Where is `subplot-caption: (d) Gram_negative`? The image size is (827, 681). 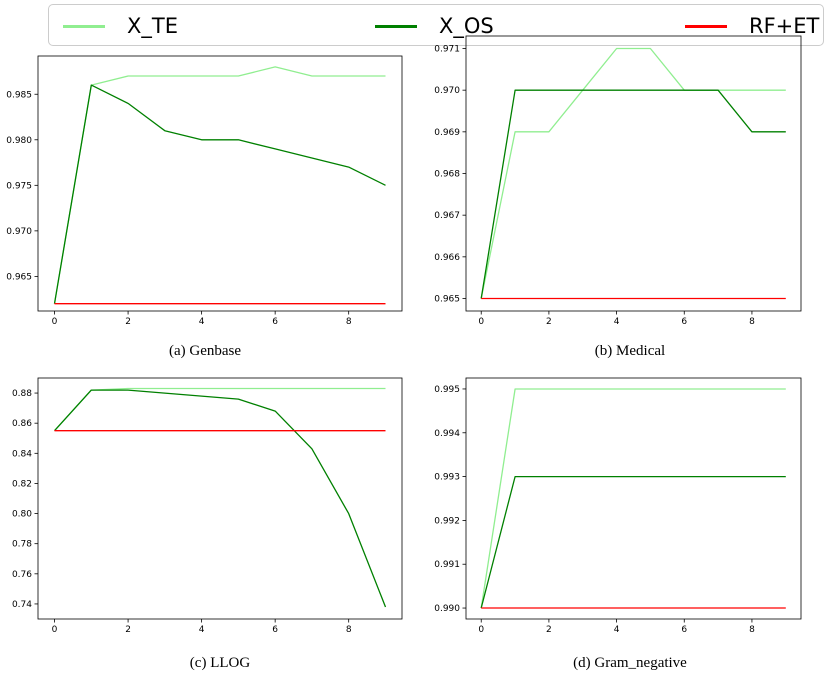 subplot-caption: (d) Gram_negative is located at coordinates (630, 663).